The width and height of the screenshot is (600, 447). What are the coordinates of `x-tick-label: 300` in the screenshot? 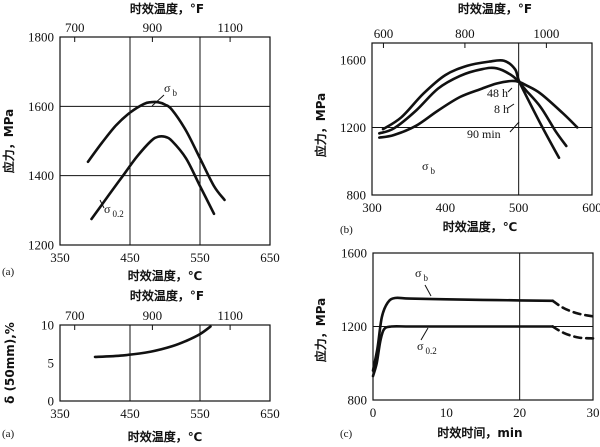 It's located at (372, 207).